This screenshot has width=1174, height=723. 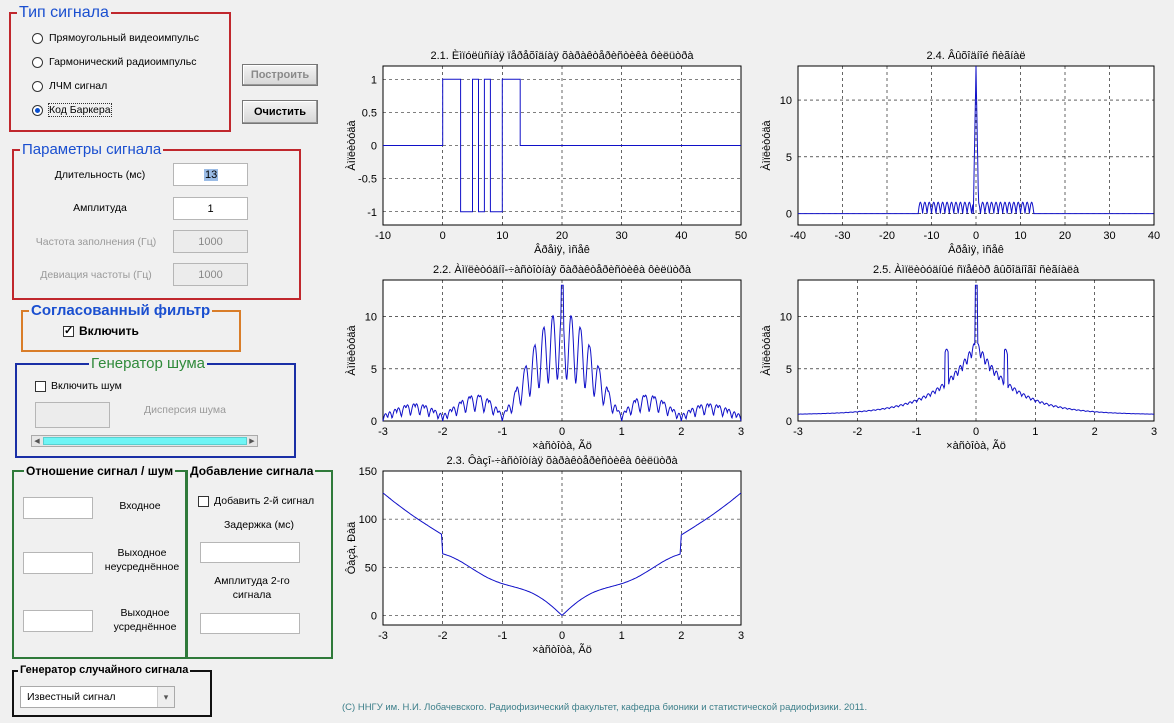 I want to click on add-second-signal-toggle: Добавить 2-й сигнал, so click(x=256, y=501).